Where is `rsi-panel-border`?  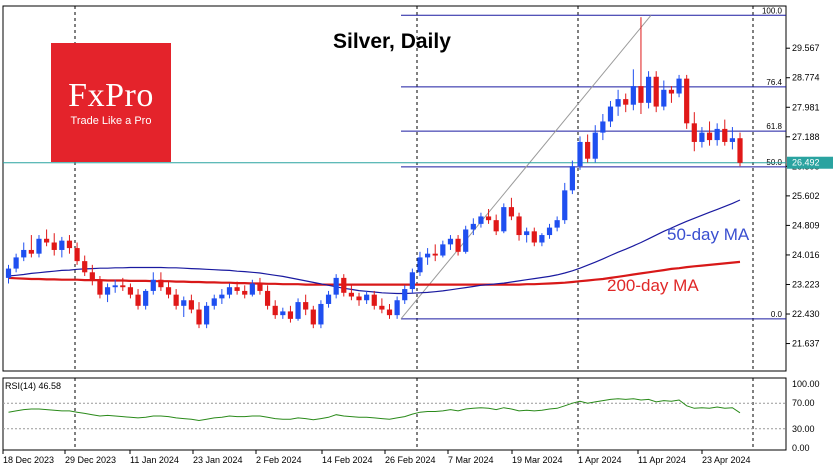
rsi-panel-border is located at coordinates (394, 414).